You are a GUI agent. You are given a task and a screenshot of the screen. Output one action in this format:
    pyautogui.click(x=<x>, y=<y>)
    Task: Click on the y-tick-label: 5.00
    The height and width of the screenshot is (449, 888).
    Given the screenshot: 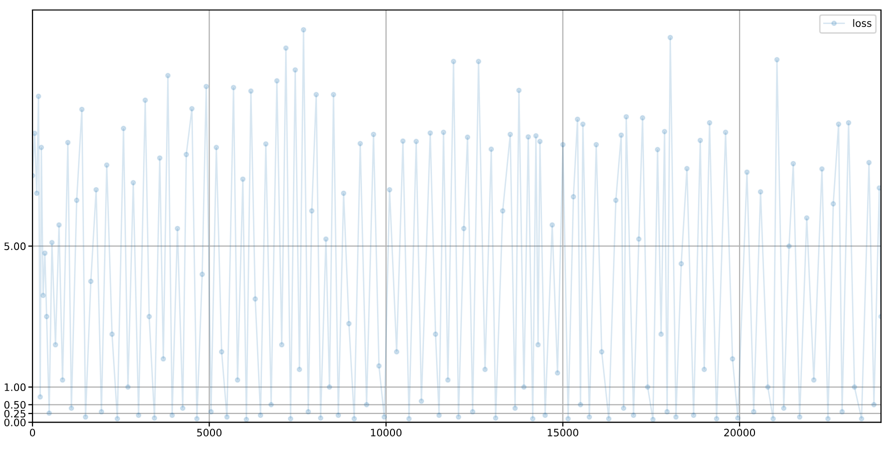 What is the action you would take?
    pyautogui.click(x=15, y=246)
    